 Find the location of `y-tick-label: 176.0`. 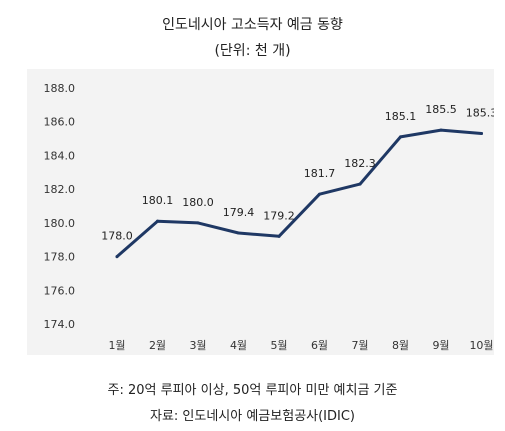

y-tick-label: 176.0 is located at coordinates (60, 290).